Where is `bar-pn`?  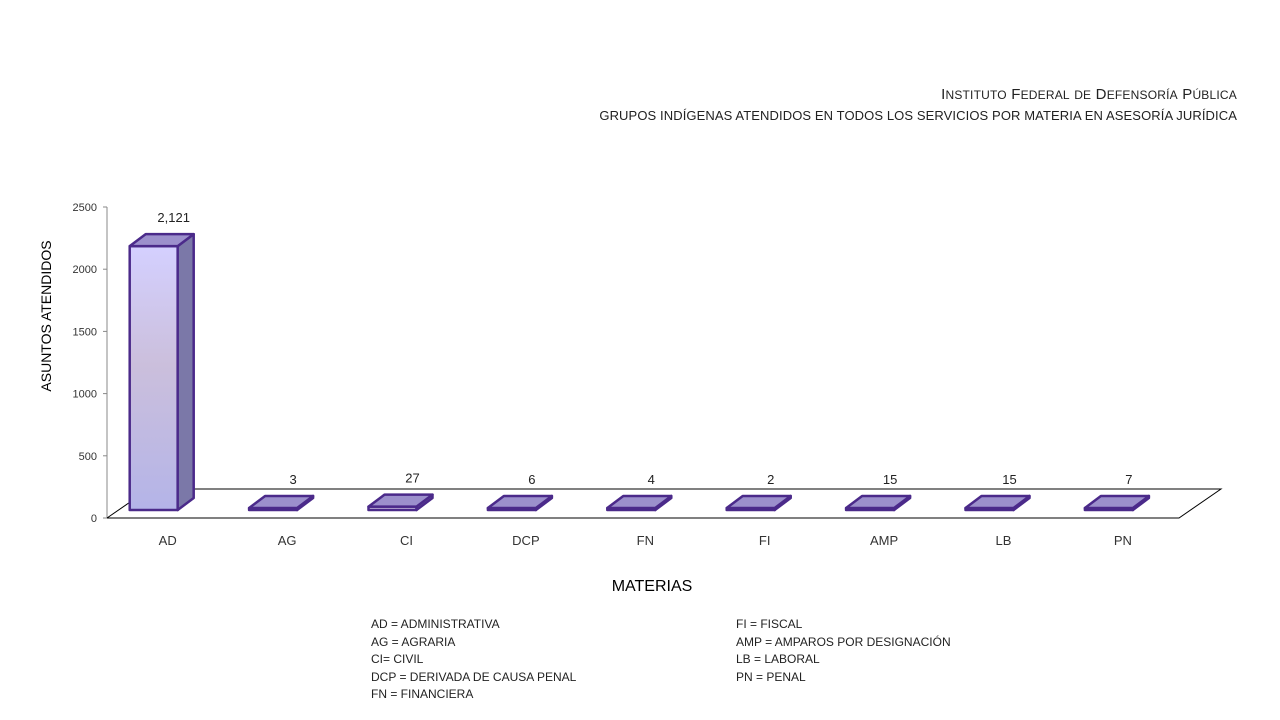
bar-pn is located at coordinates (1117, 503).